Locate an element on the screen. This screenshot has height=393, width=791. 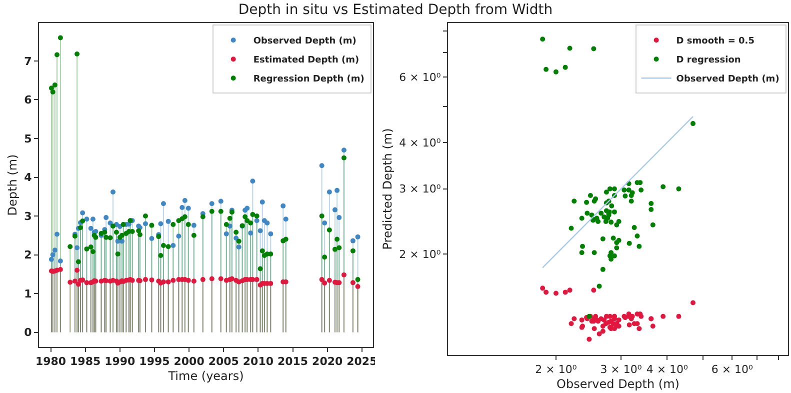
x-tick-label: 1980 is located at coordinates (50, 361).